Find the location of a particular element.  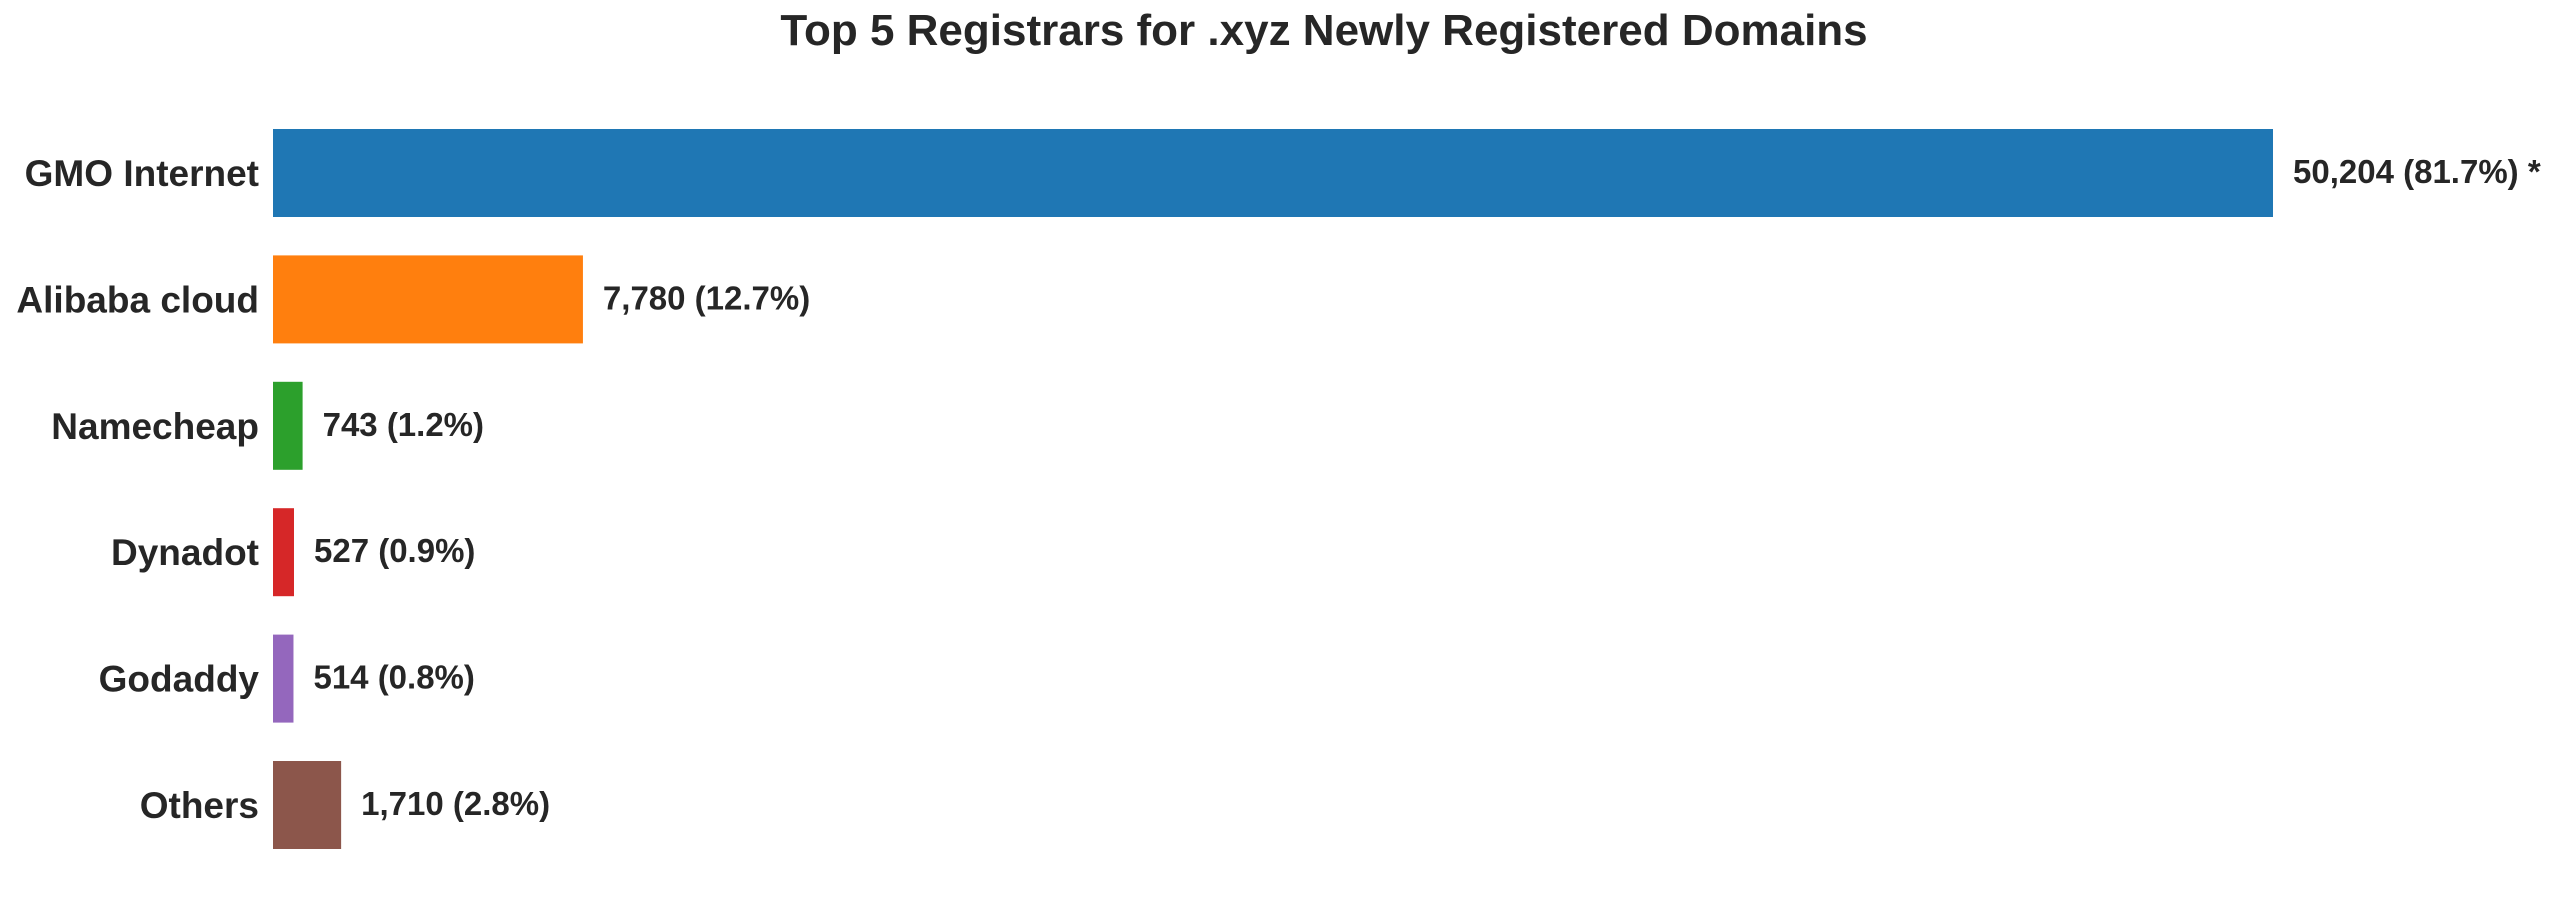

category-label-gmo-internet: GMO Internet is located at coordinates (142, 173).